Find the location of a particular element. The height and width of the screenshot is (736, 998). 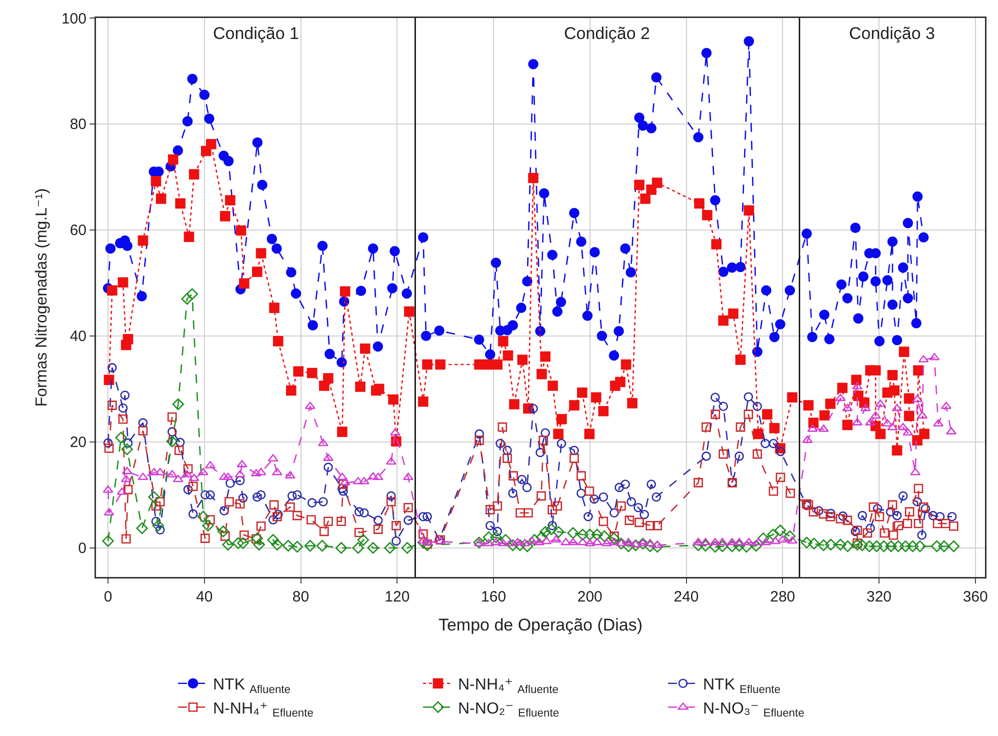

y-tick-label: 100 is located at coordinates (73, 19).